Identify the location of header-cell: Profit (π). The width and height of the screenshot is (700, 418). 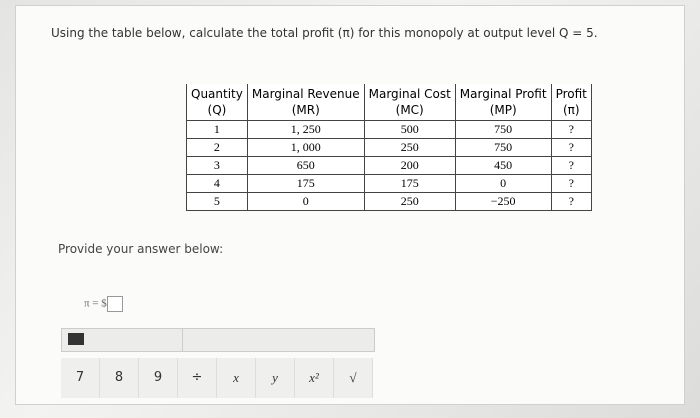
(571, 102).